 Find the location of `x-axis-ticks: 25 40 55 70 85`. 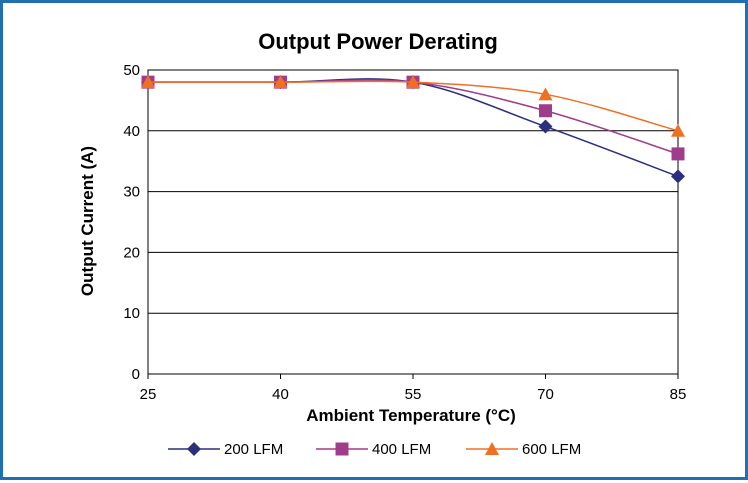

x-axis-ticks: 25 40 55 70 85 is located at coordinates (413, 388).